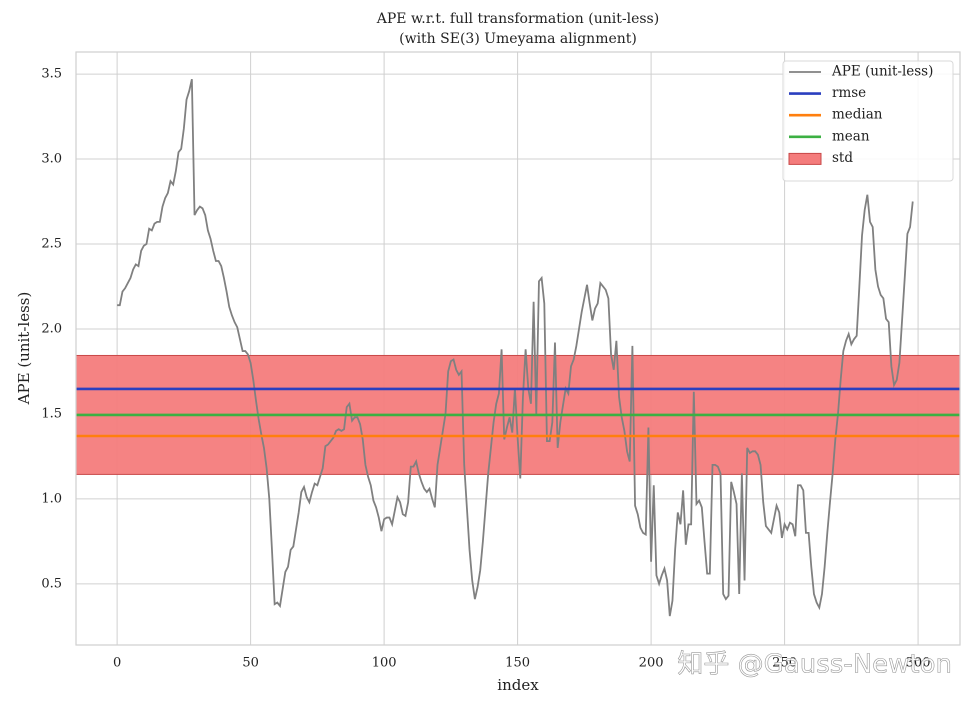 This screenshot has height=705, width=977. I want to click on x-tick-label: 200, so click(651, 663).